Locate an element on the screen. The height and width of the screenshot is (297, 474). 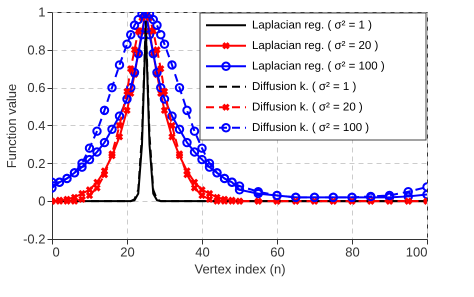
y-axis-title: Function value is located at coordinates (12, 126).